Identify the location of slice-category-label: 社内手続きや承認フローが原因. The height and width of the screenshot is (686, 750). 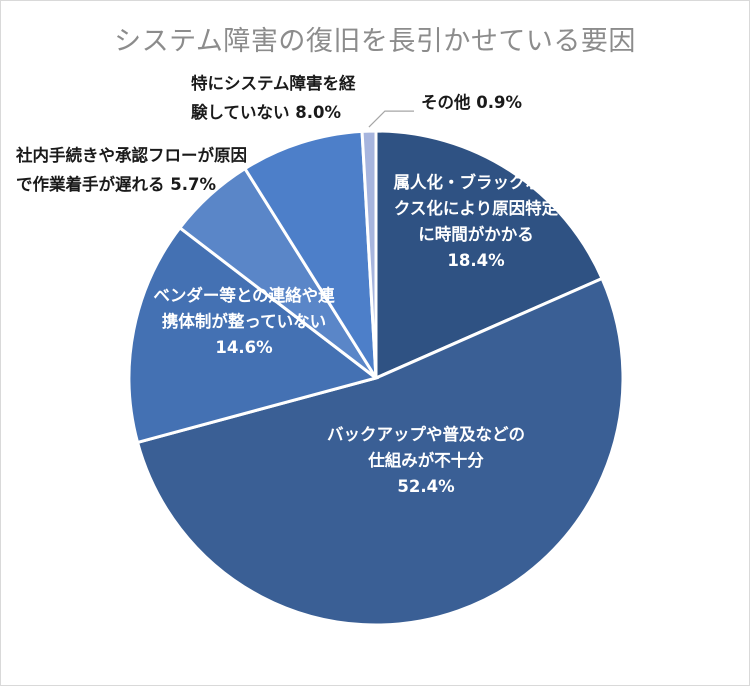
(131, 155).